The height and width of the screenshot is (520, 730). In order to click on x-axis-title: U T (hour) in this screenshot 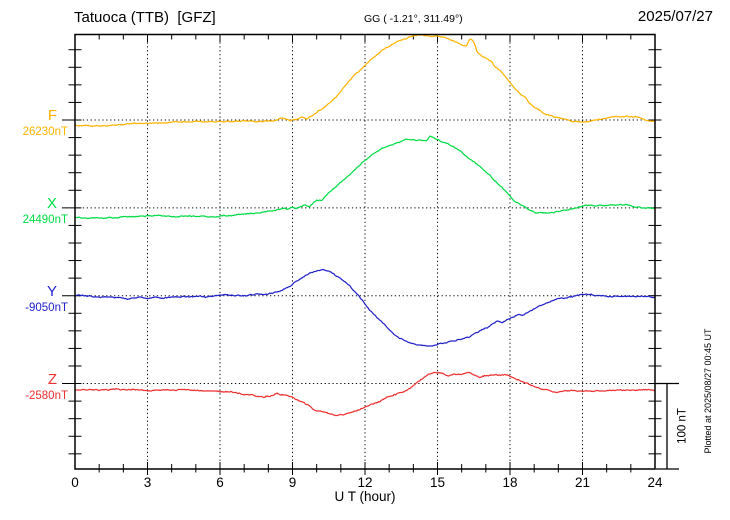, I will do `click(365, 496)`.